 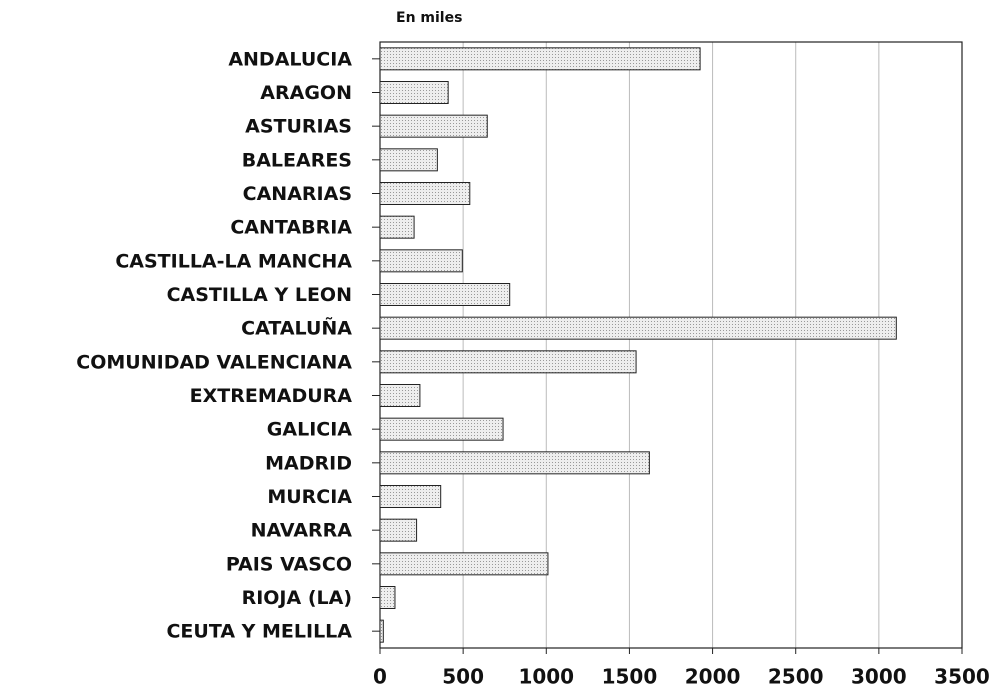 I want to click on x-tick-label: 2000, so click(x=713, y=677).